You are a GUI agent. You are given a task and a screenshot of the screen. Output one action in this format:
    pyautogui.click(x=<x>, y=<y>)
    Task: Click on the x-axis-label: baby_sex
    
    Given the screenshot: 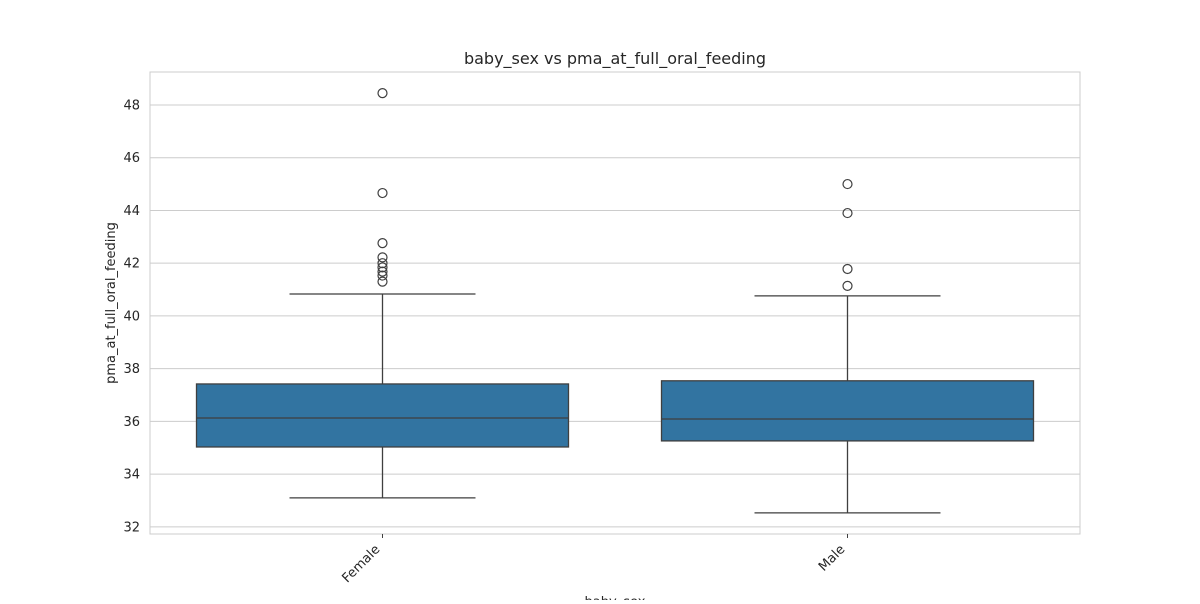 What is the action you would take?
    pyautogui.click(x=615, y=597)
    